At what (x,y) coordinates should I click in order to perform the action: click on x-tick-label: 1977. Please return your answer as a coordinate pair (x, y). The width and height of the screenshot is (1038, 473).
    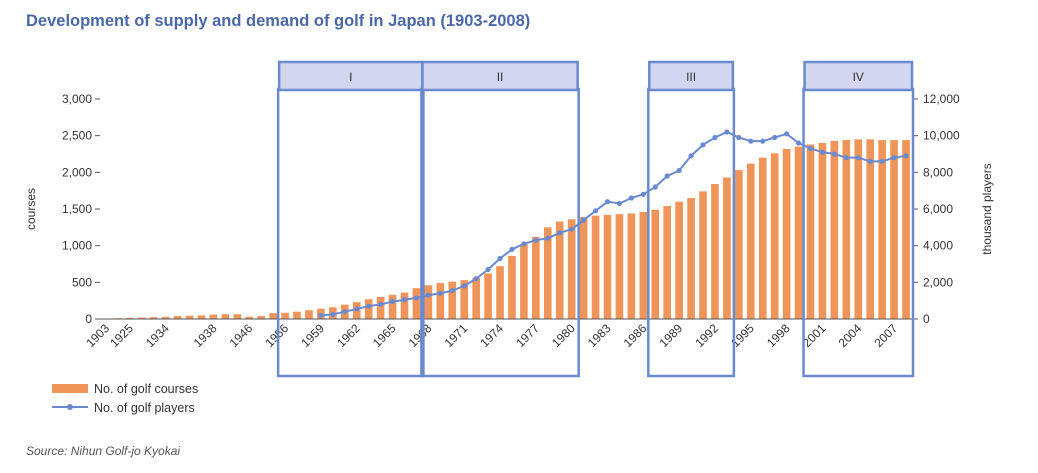
    Looking at the image, I should click on (527, 335).